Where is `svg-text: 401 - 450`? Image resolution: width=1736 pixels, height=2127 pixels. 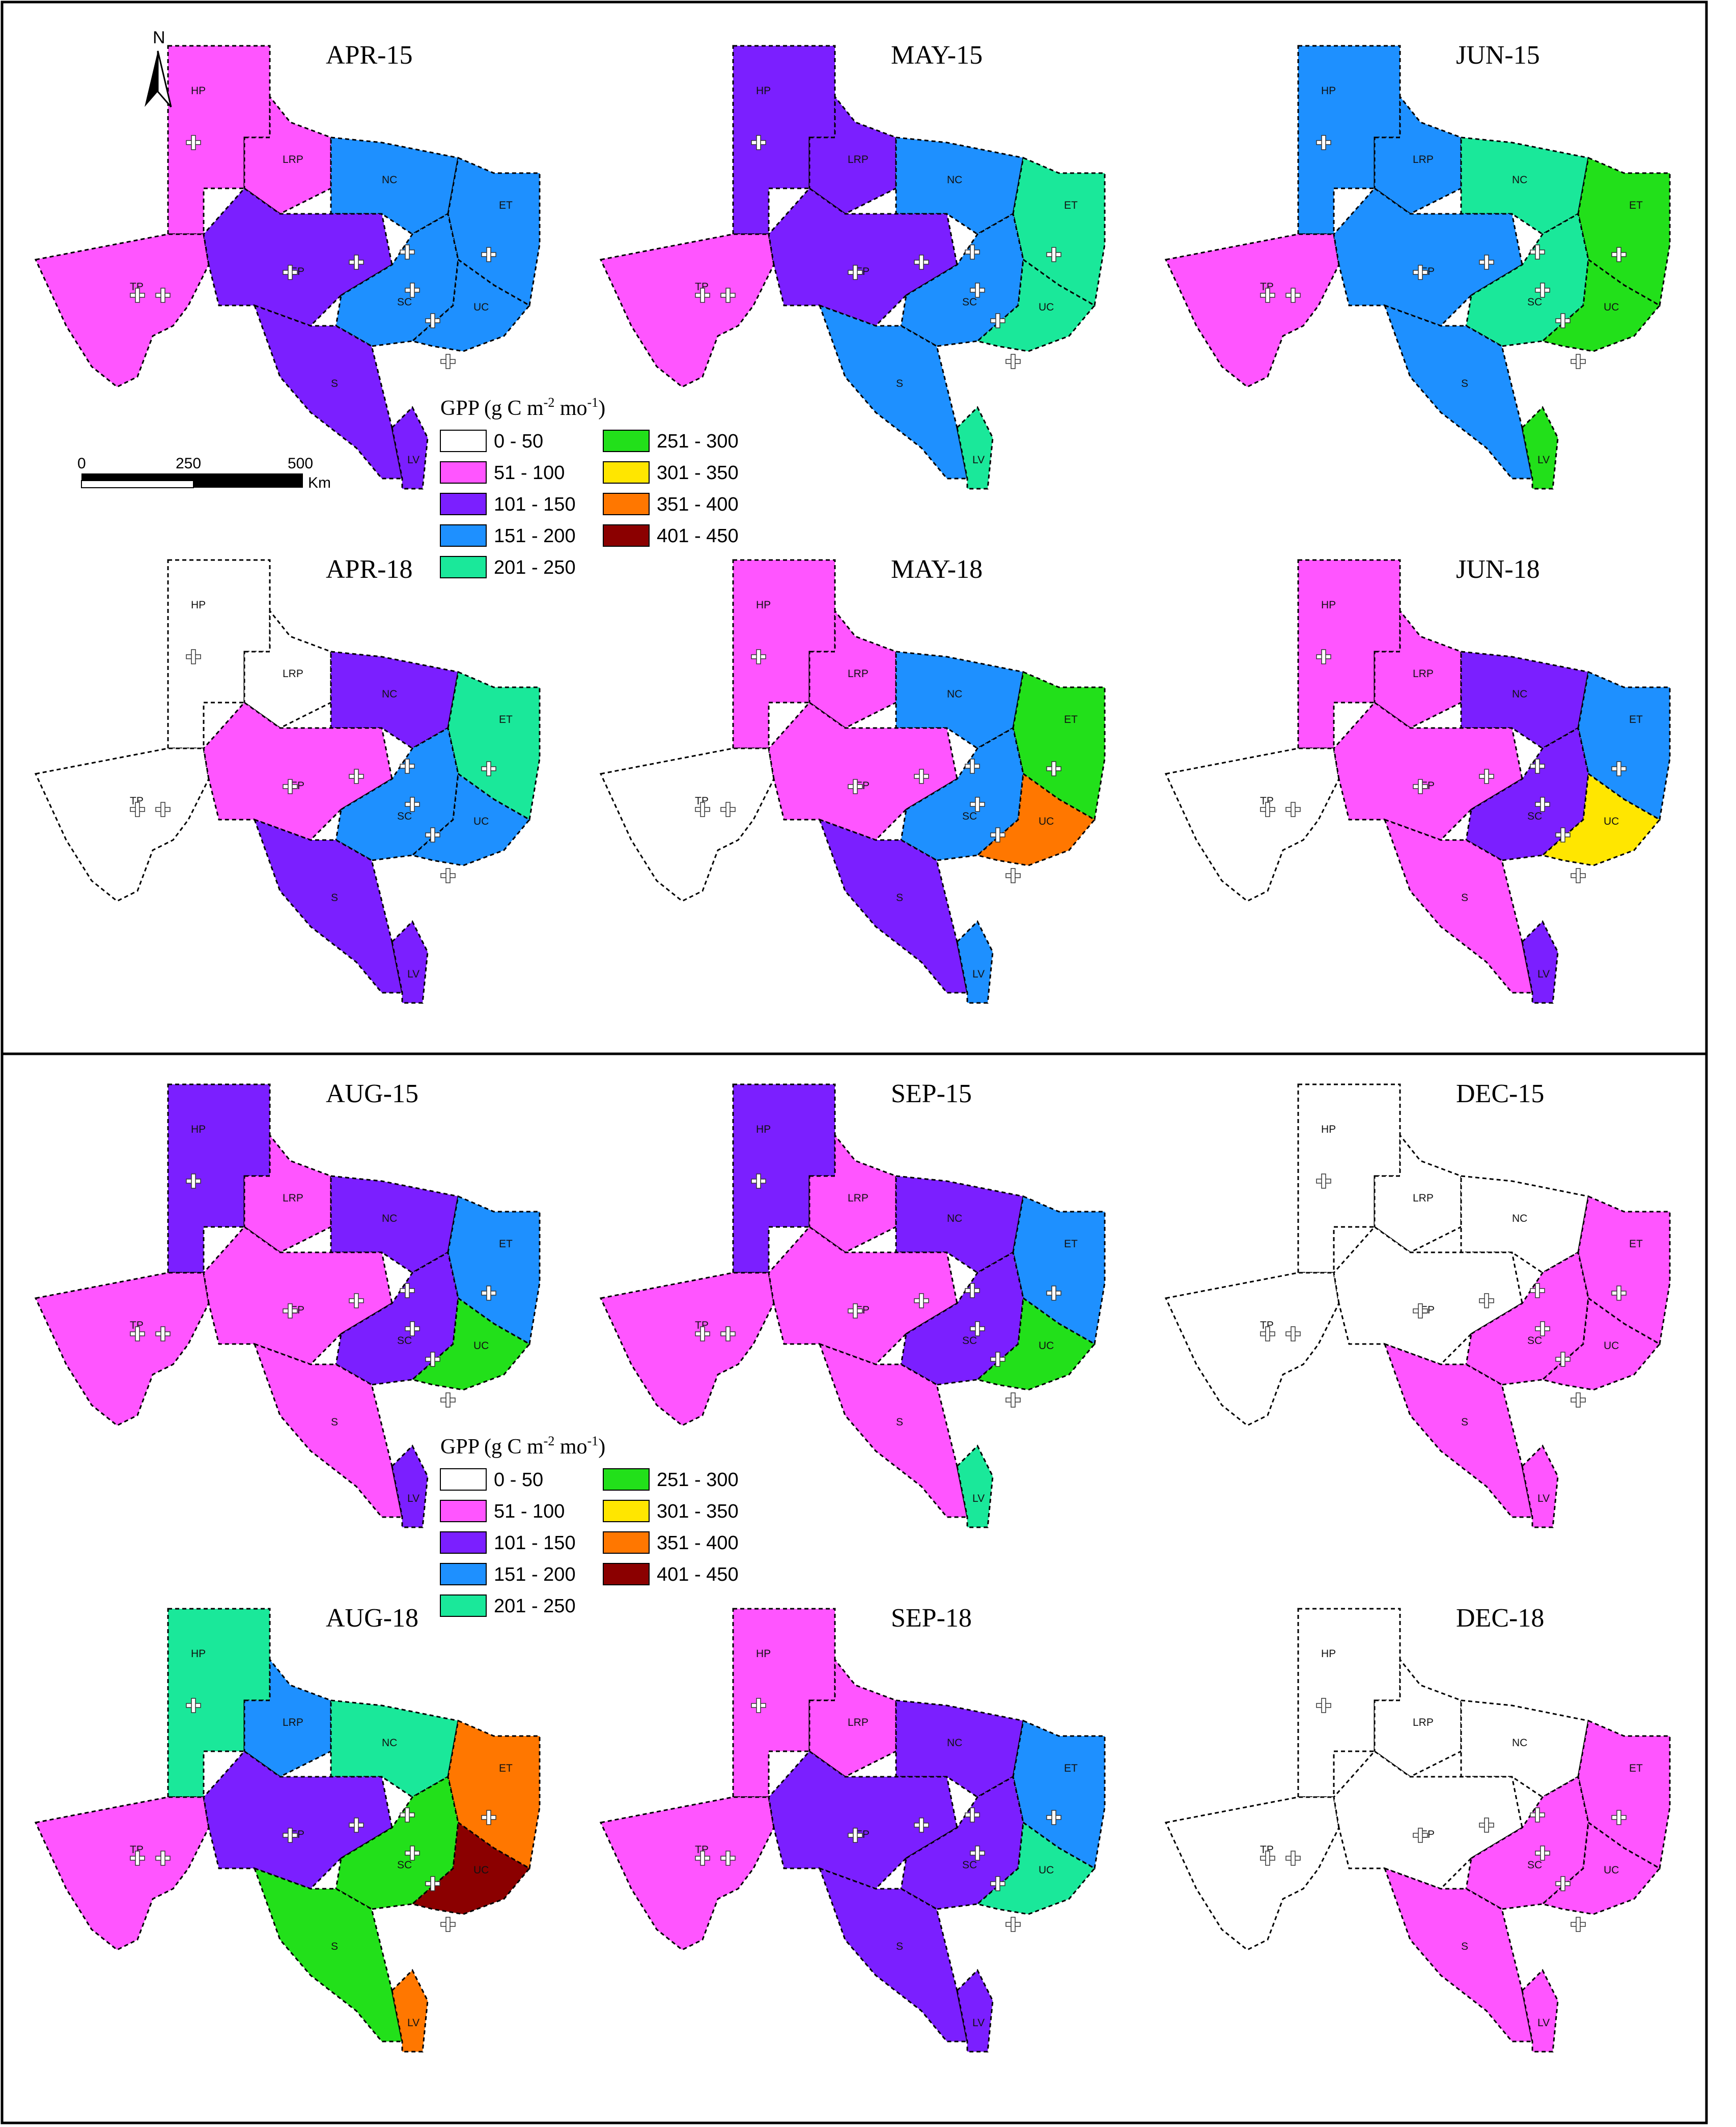 svg-text: 401 - 450 is located at coordinates (698, 536).